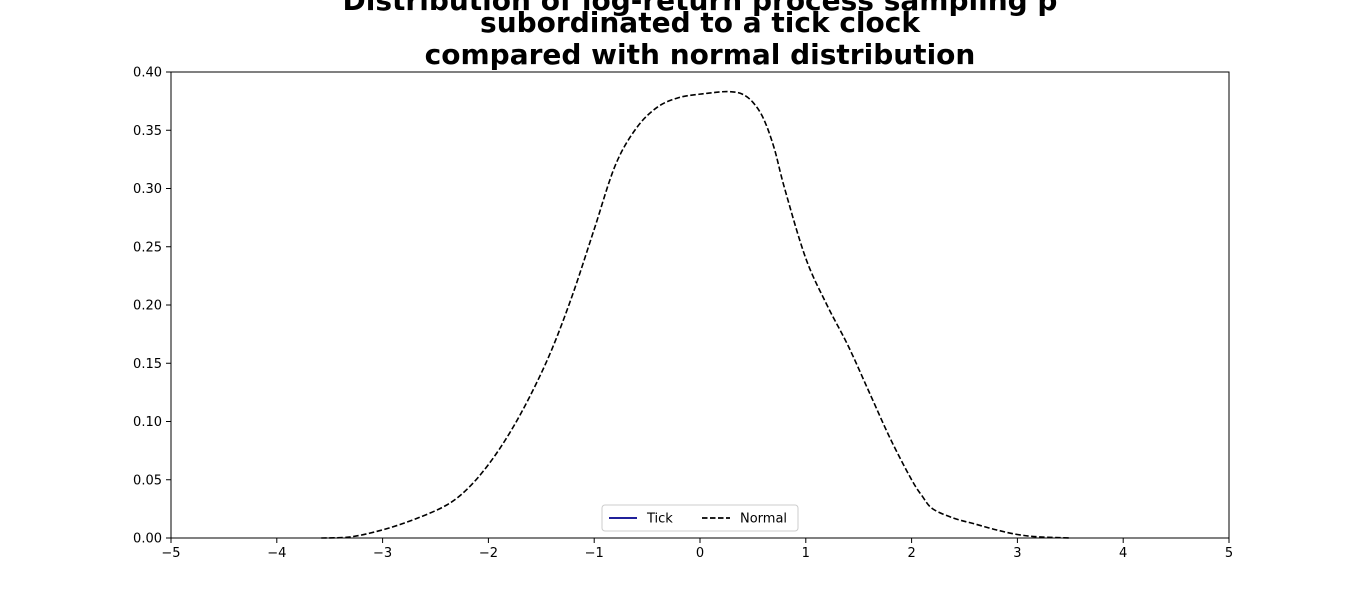 This screenshot has height=604, width=1366. What do you see at coordinates (147, 480) in the screenshot?
I see `y-tick-label: 0.05` at bounding box center [147, 480].